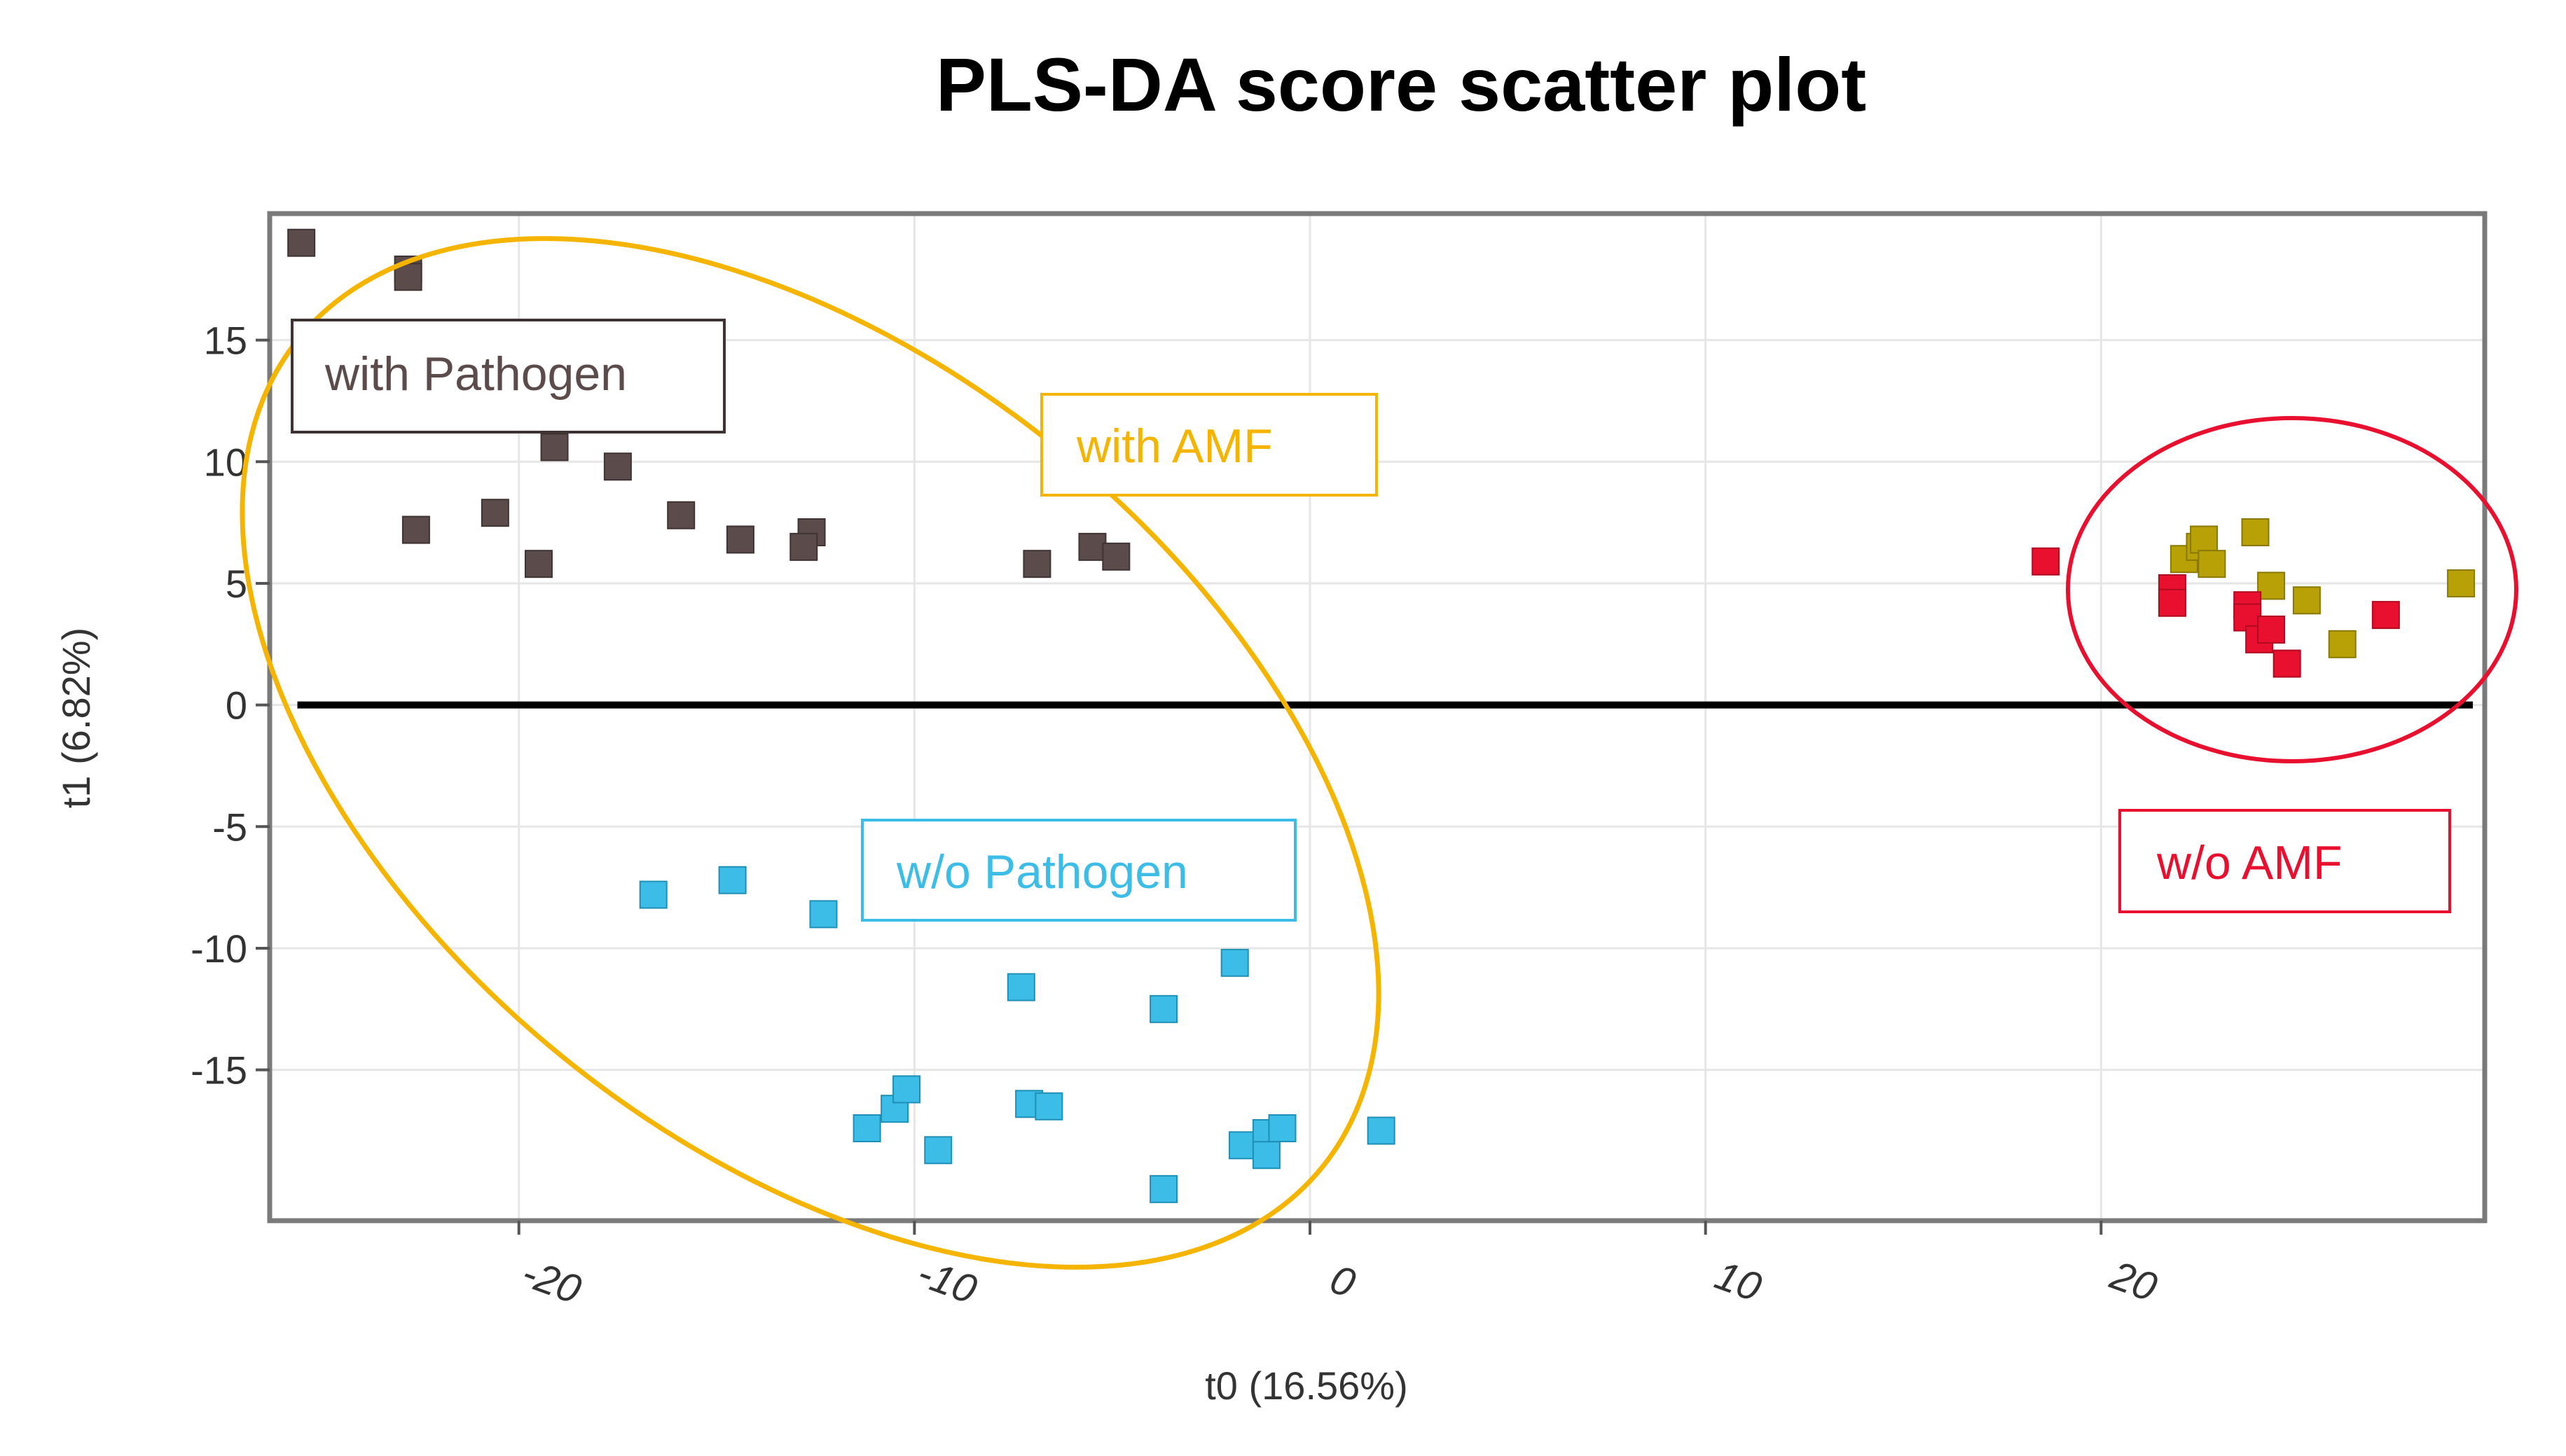 This screenshot has width=2566, height=1456. What do you see at coordinates (236, 706) in the screenshot?
I see `y-tick-label-3: 0` at bounding box center [236, 706].